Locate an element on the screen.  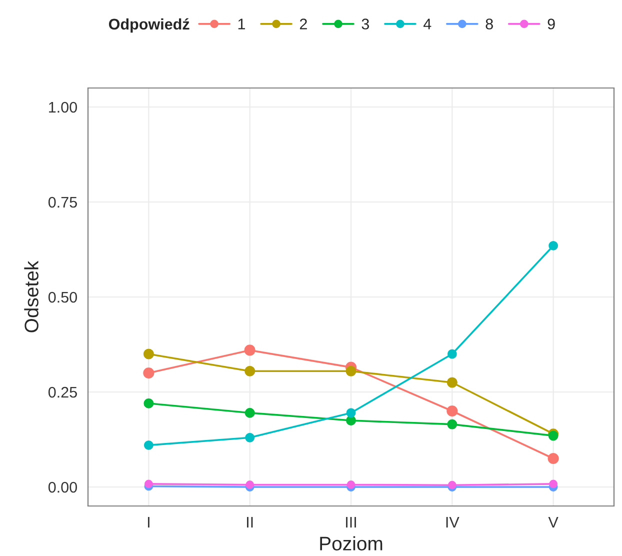
x-tick-label: IV is located at coordinates (453, 522).